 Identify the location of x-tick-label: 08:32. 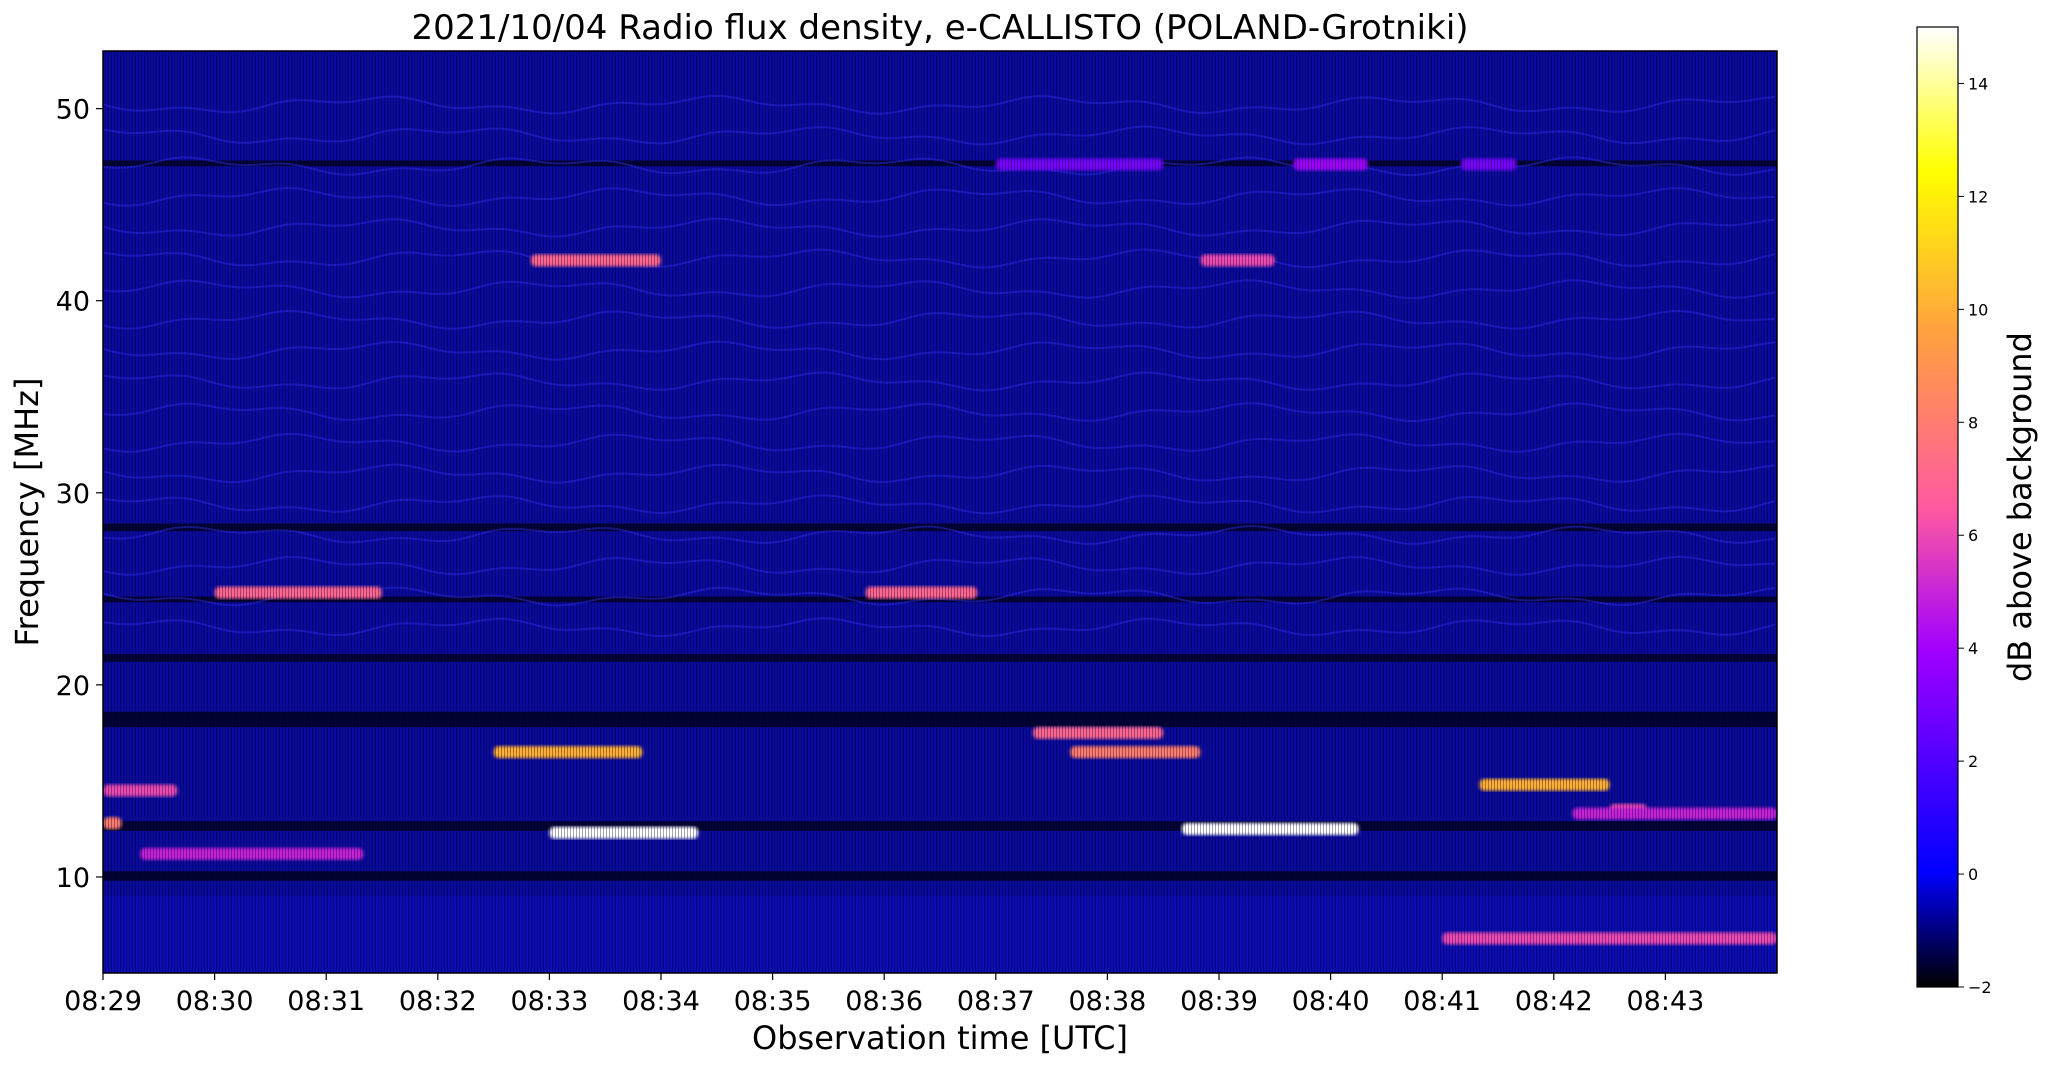
(438, 1001).